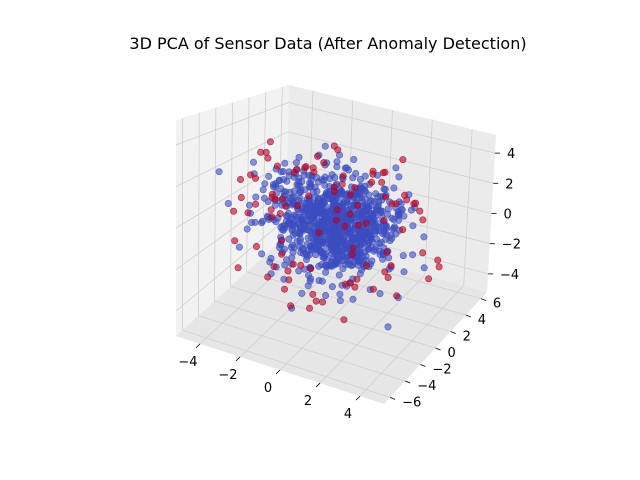  Describe the element at coordinates (187, 362) in the screenshot. I see `x-tick-label: −4` at that location.